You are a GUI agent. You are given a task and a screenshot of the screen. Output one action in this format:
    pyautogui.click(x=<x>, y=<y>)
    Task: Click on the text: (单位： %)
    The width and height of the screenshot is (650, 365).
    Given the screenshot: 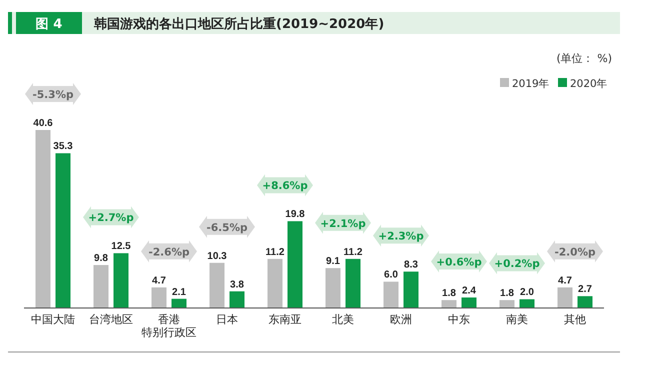 What is the action you would take?
    pyautogui.click(x=584, y=58)
    